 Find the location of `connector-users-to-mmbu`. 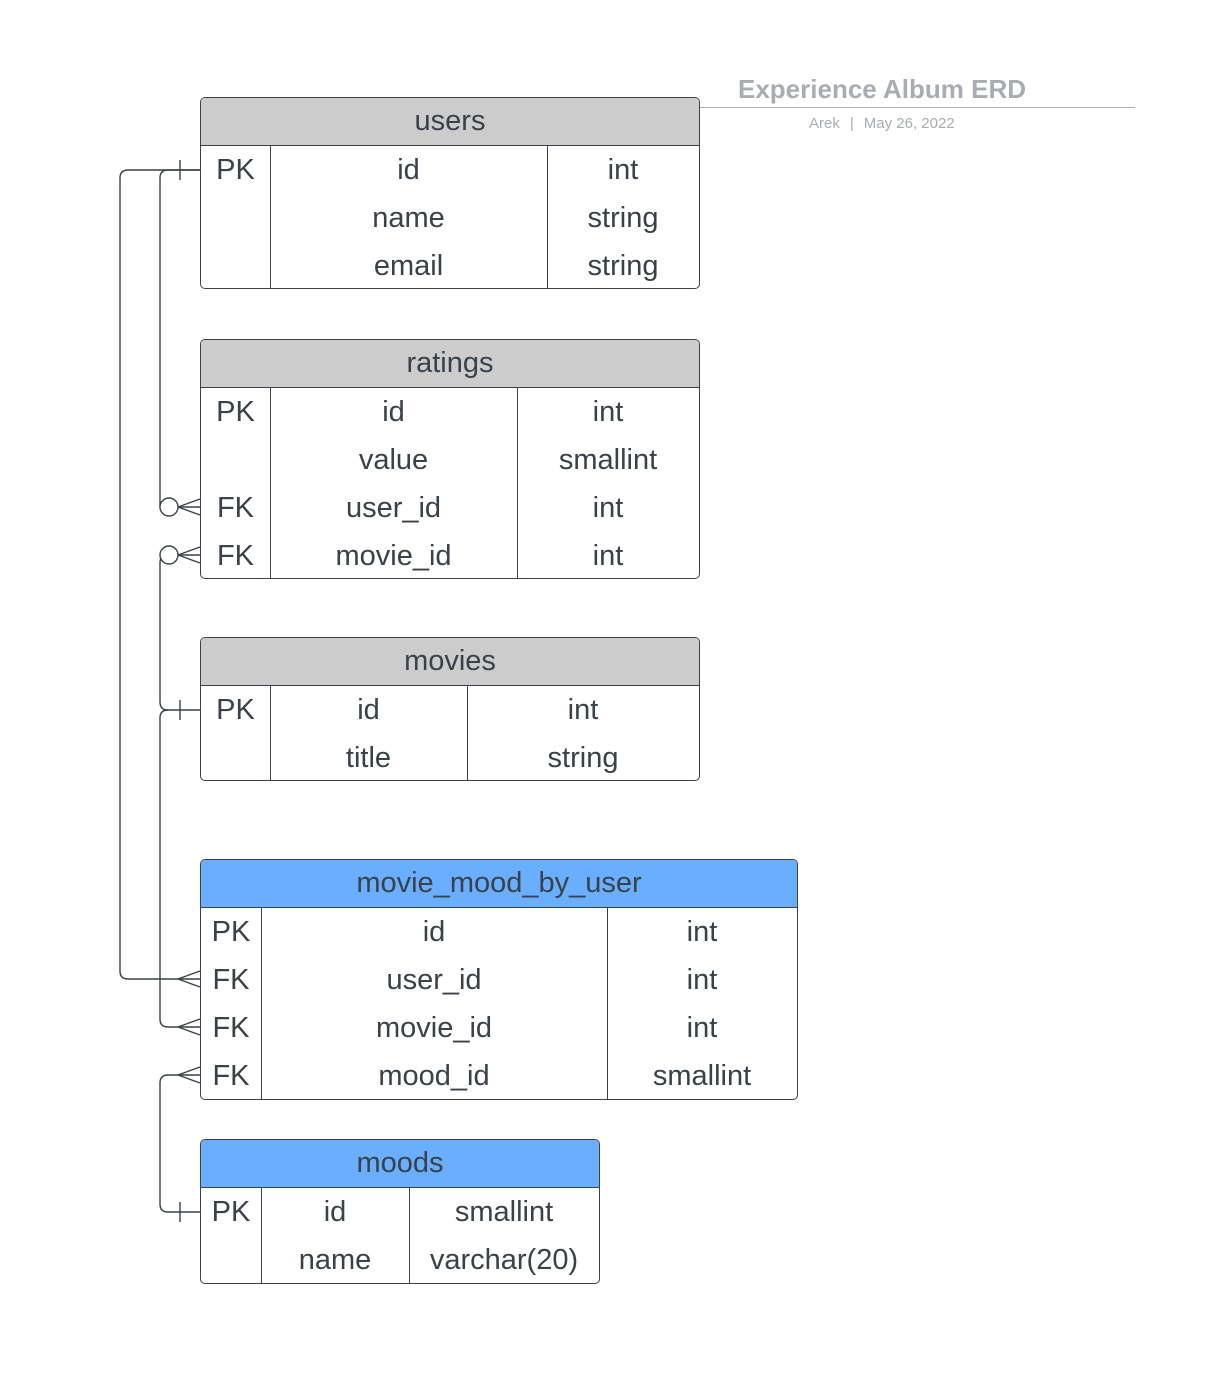

connector-users-to-mmbu is located at coordinates (159, 574).